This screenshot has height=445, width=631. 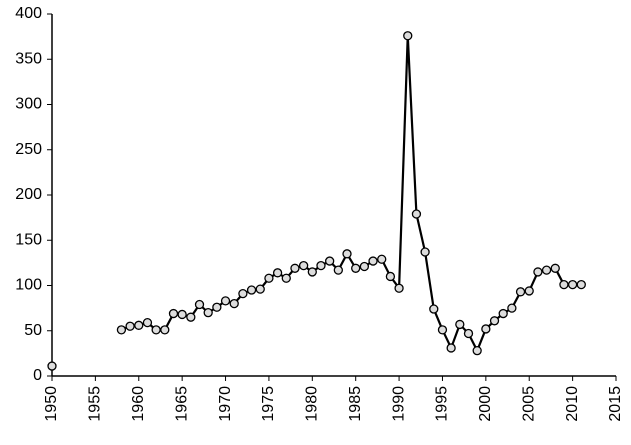 I want to click on x-tick-label: 1965, so click(x=181, y=404).